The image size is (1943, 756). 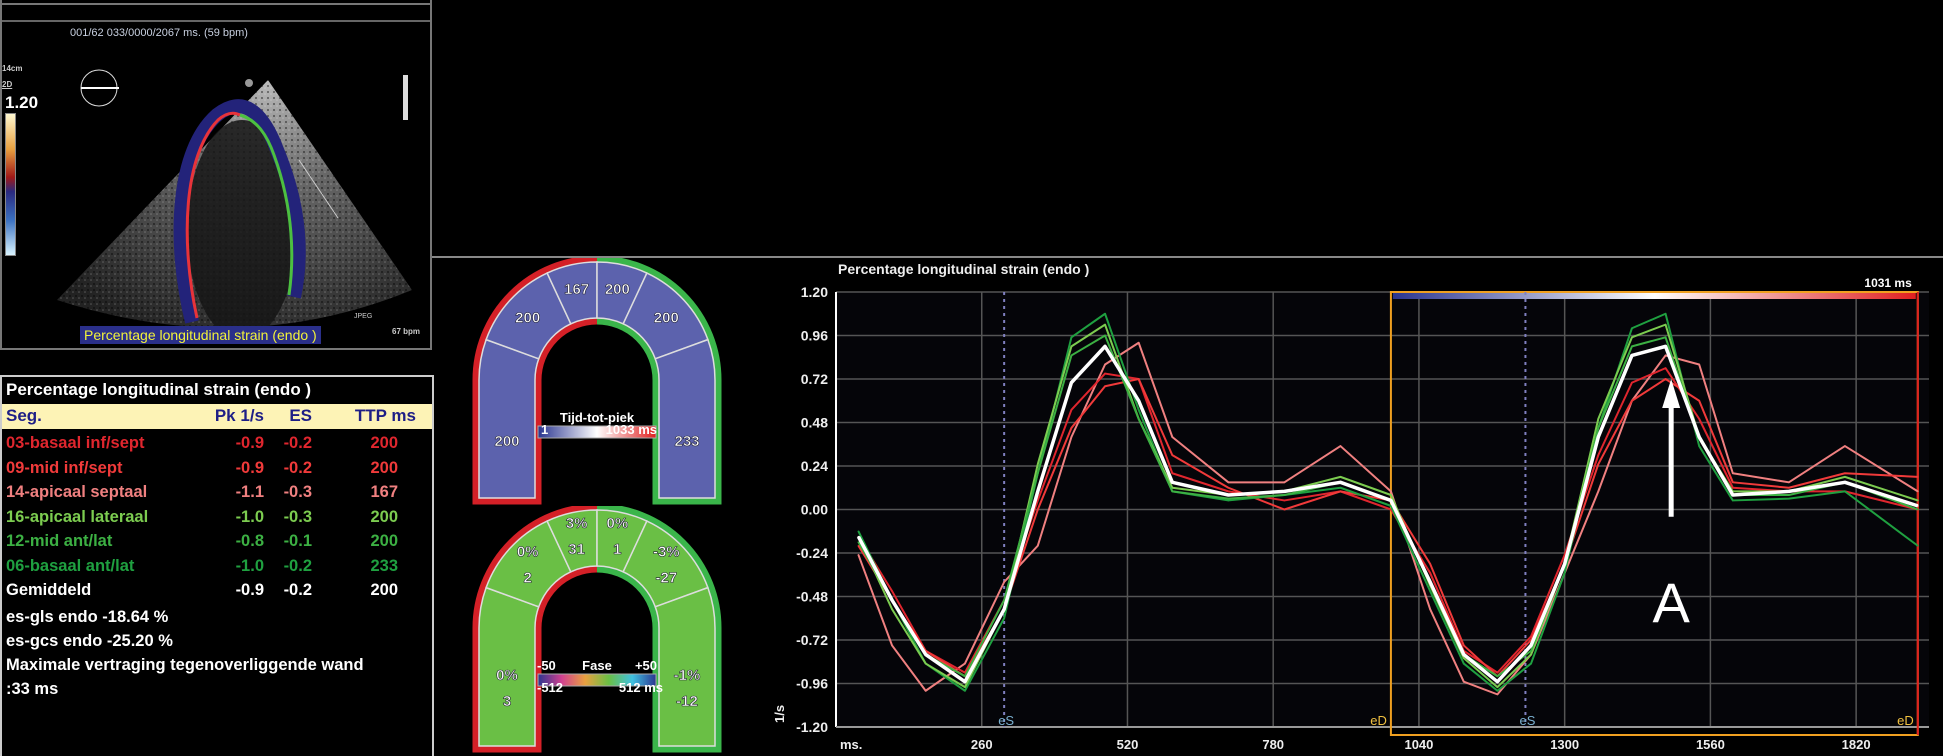 I want to click on divider, so click(x=216, y=21).